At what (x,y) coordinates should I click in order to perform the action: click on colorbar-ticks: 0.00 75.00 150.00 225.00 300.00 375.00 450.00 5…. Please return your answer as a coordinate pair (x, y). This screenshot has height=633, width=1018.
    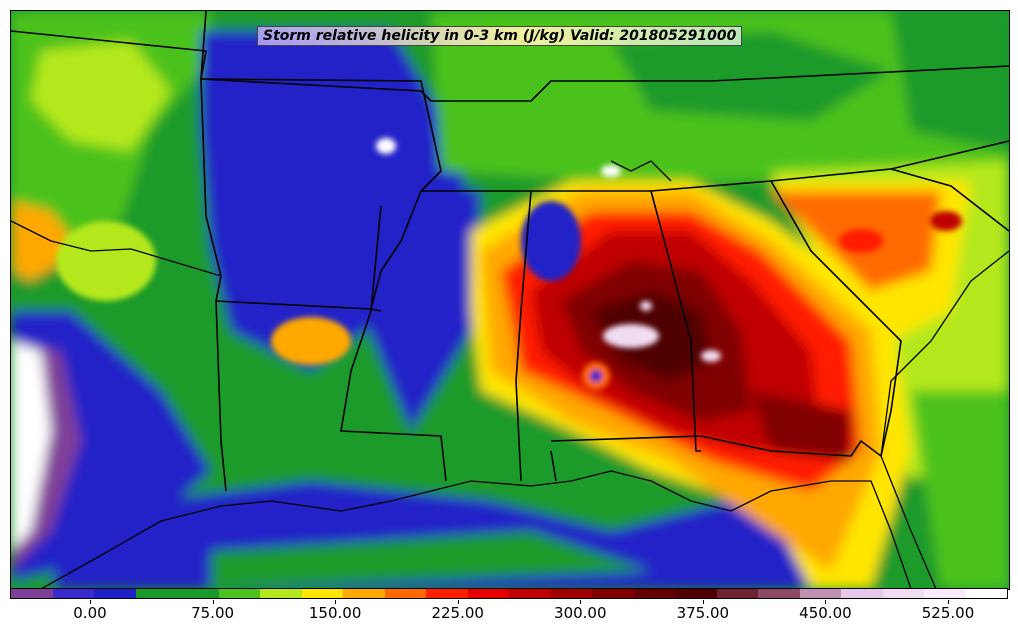
    Looking at the image, I should click on (509, 614).